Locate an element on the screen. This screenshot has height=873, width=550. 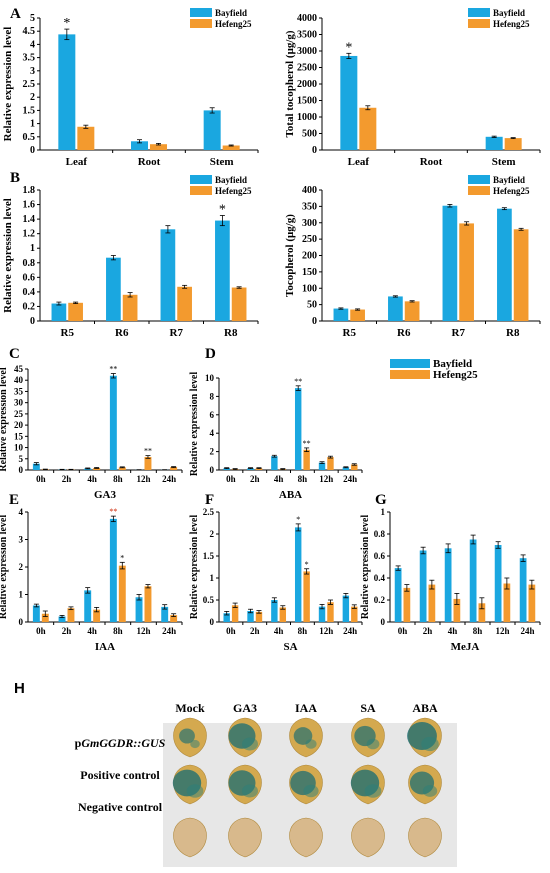
x-tick-label: 24h is located at coordinates (350, 631).